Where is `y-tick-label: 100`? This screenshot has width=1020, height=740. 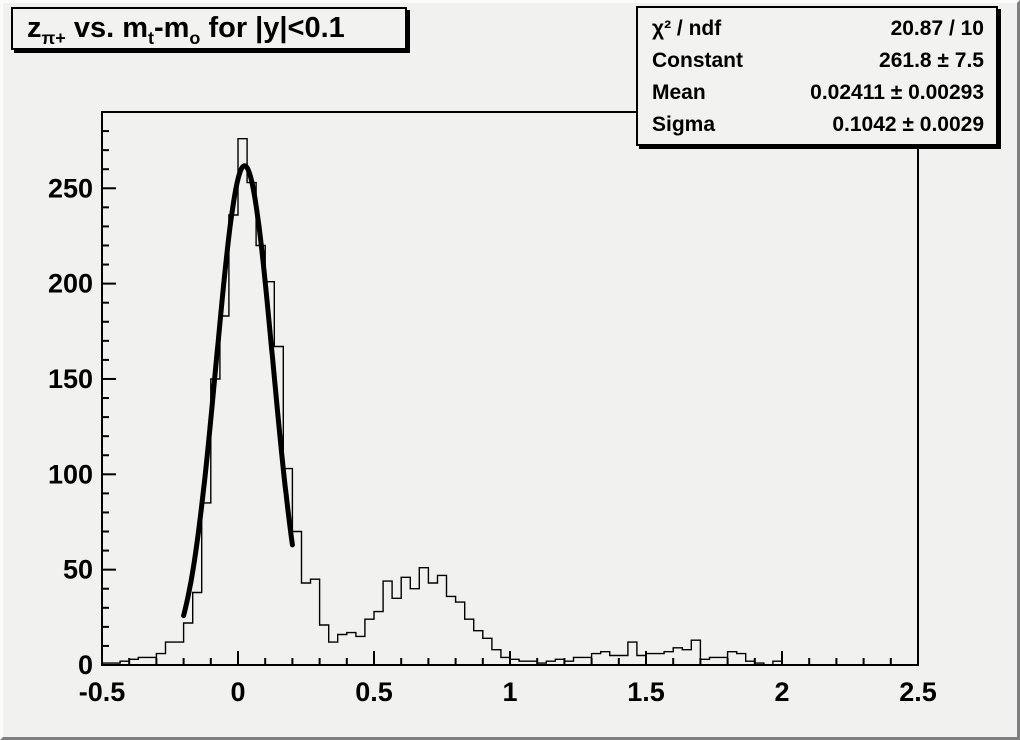
y-tick-label: 100 is located at coordinates (70, 474).